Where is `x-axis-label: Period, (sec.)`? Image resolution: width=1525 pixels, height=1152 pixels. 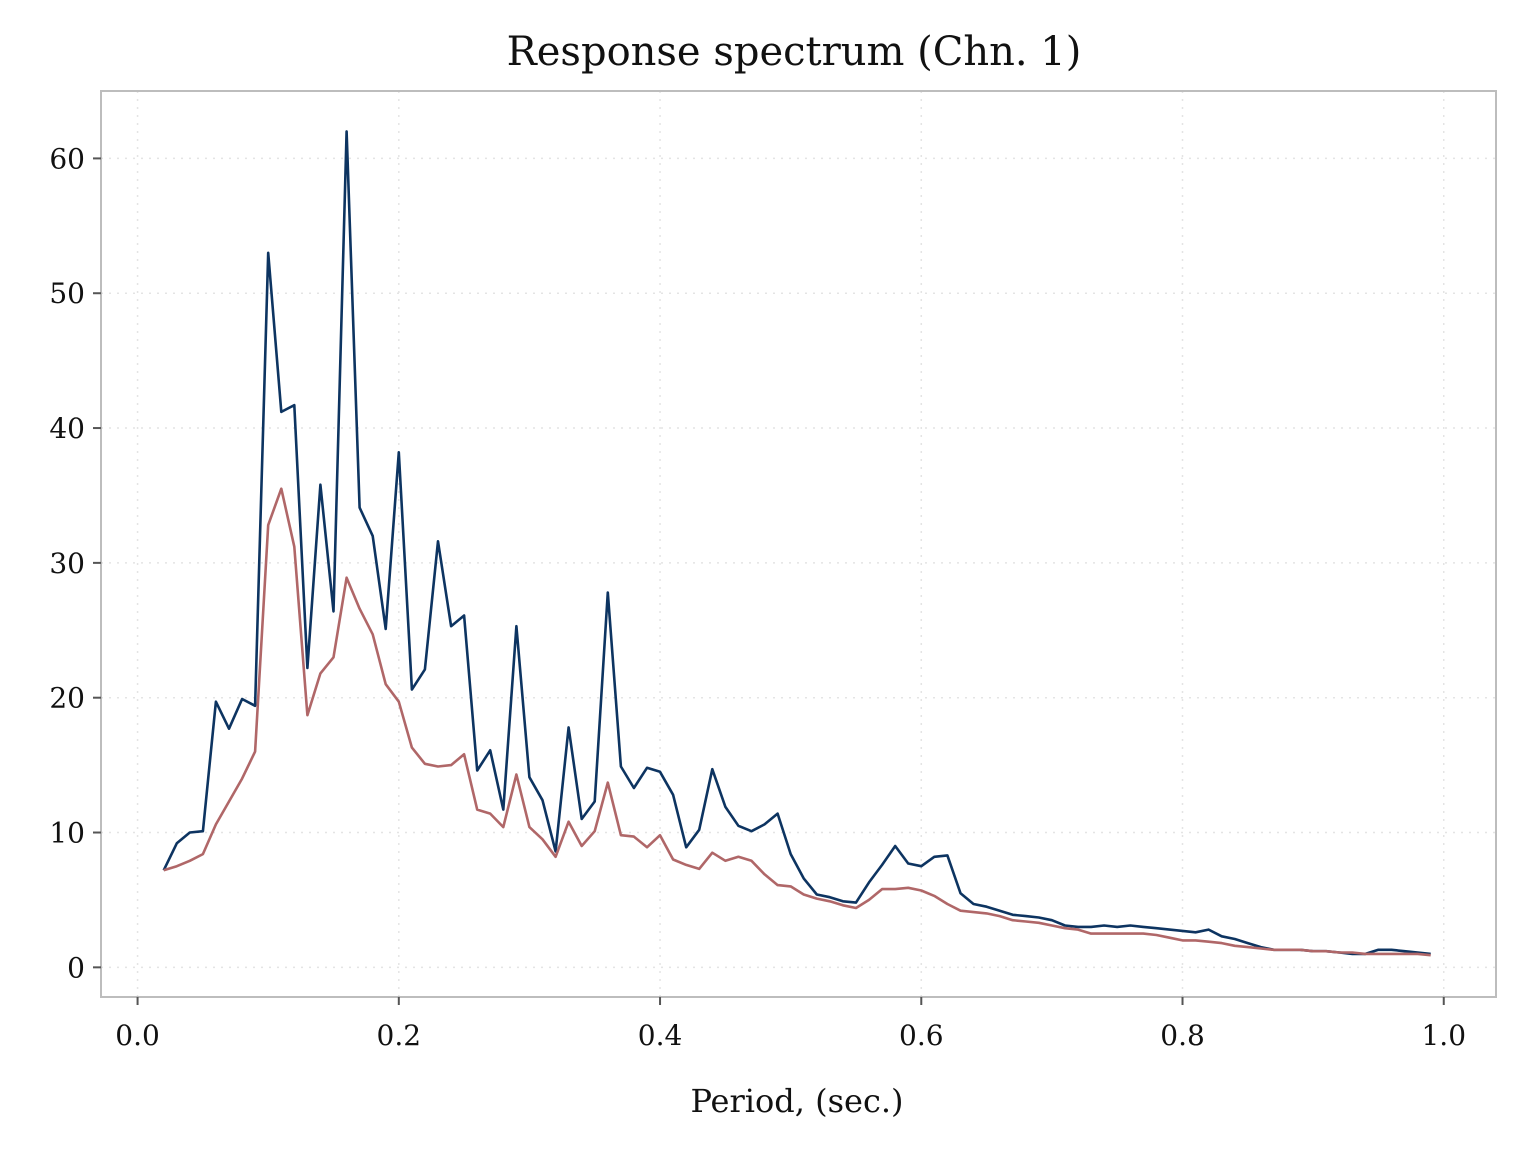
x-axis-label: Period, (sec.) is located at coordinates (796, 1101).